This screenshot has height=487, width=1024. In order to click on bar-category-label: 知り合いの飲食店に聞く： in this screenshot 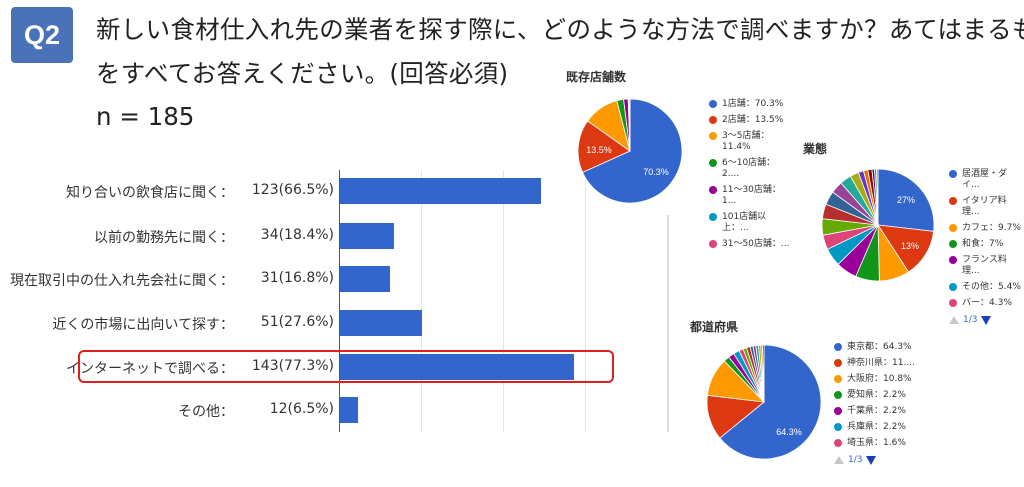, I will do `click(150, 193)`.